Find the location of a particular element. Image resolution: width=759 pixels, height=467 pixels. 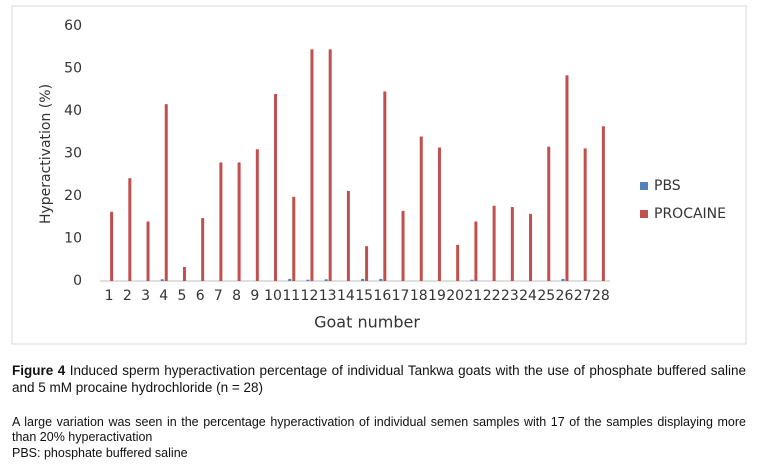

x-tick-label: 13 is located at coordinates (328, 296).